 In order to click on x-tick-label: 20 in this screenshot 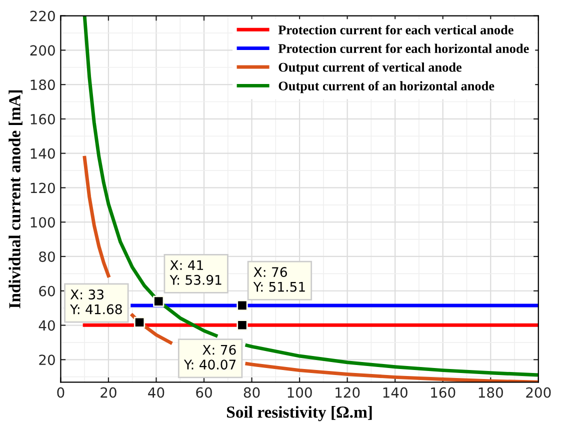, I will do `click(108, 392)`.